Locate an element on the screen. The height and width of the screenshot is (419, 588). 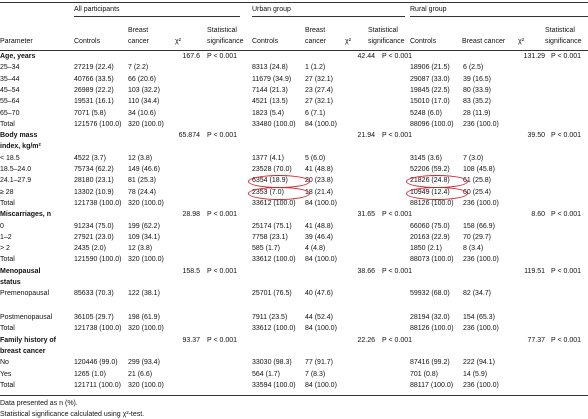
cell-value: 122 (38.1) is located at coordinates (144, 294).